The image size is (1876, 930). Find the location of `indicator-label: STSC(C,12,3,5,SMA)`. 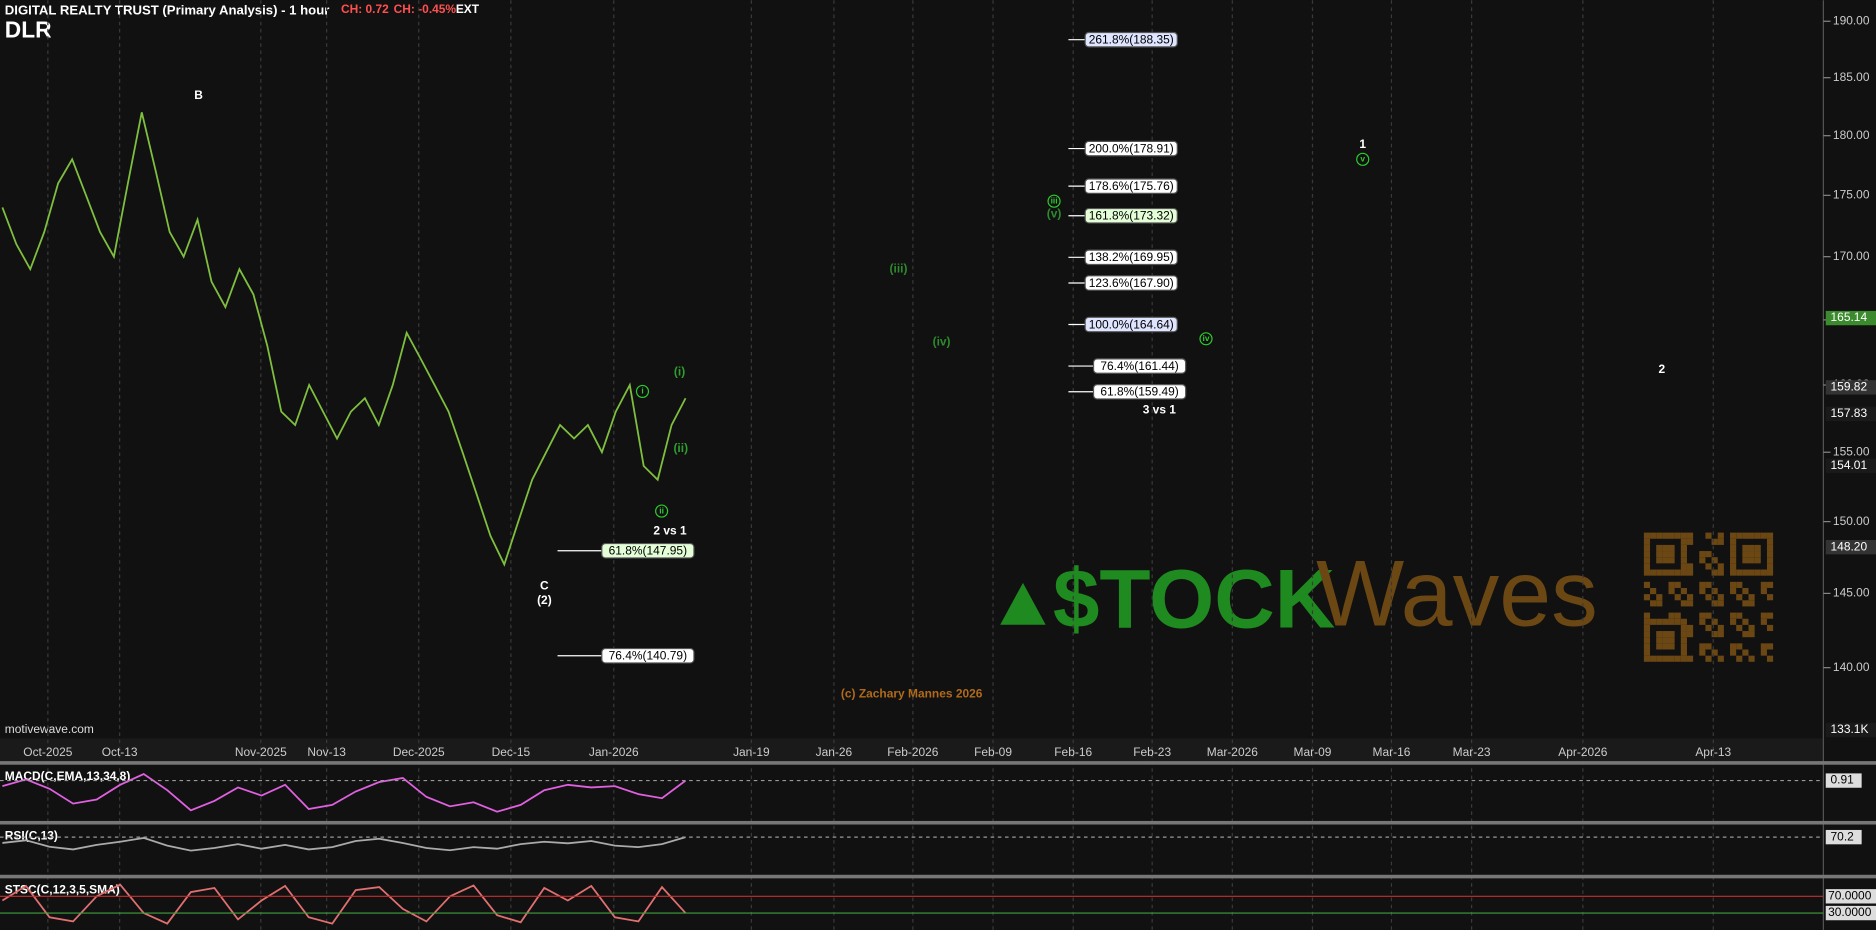

indicator-label: STSC(C,12,3,5,SMA) is located at coordinates (62, 889).